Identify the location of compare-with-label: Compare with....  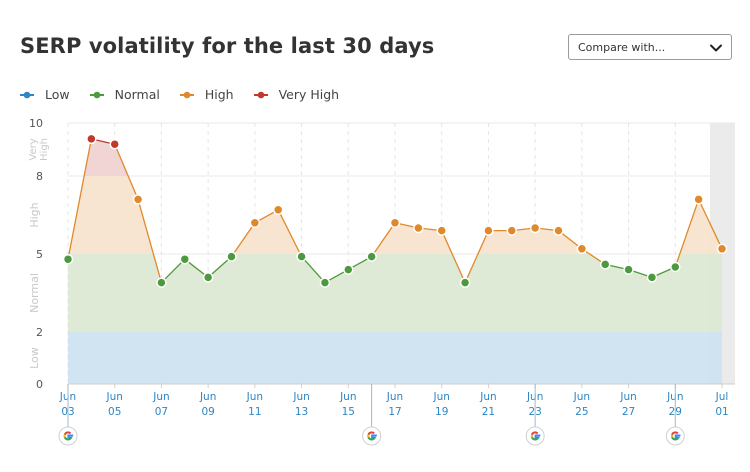
(622, 47).